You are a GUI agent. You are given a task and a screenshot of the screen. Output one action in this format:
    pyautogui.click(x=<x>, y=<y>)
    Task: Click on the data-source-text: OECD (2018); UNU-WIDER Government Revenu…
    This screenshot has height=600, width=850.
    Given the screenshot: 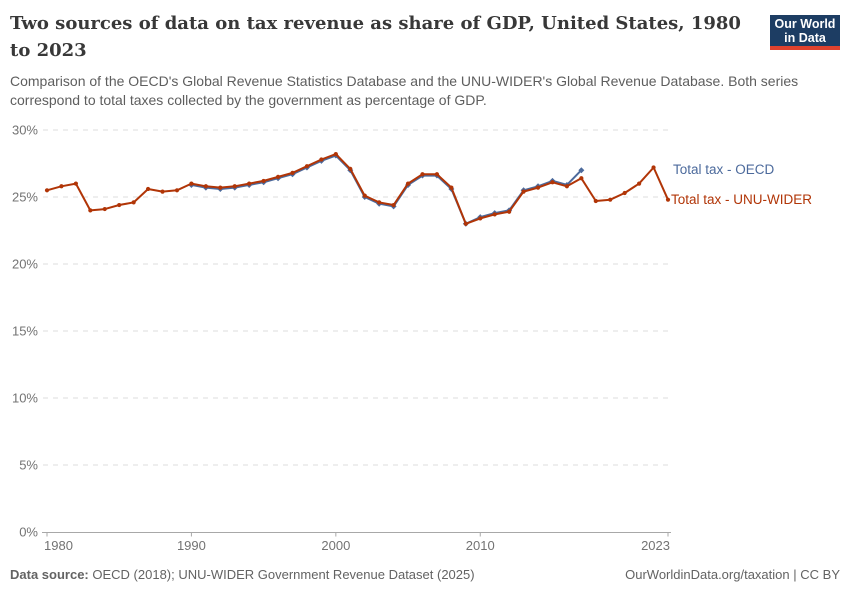 What is the action you would take?
    pyautogui.click(x=283, y=574)
    